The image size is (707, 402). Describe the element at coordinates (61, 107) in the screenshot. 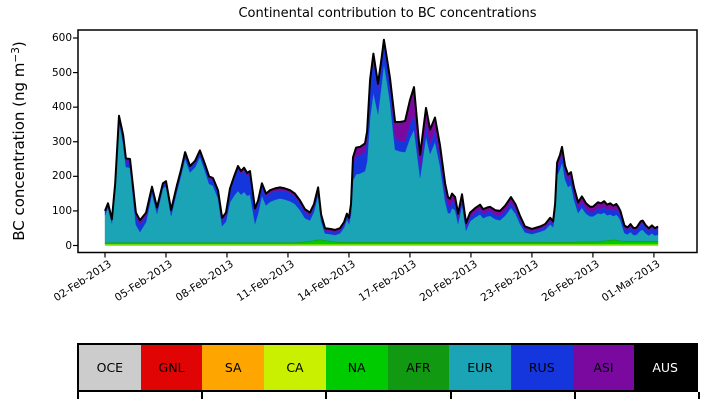

I see `y-tick-label: 400` at that location.